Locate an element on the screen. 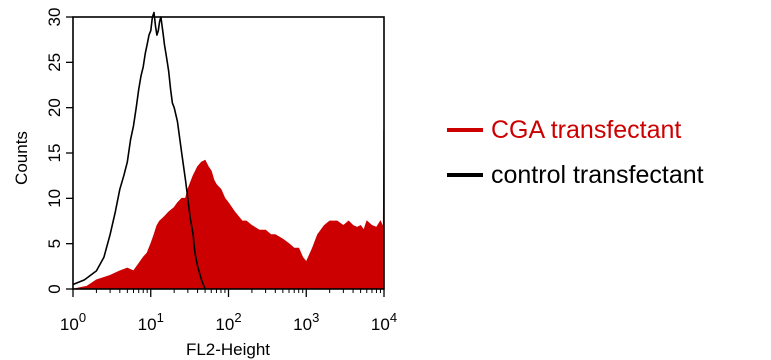  y-tick-label: 25 is located at coordinates (54, 62).